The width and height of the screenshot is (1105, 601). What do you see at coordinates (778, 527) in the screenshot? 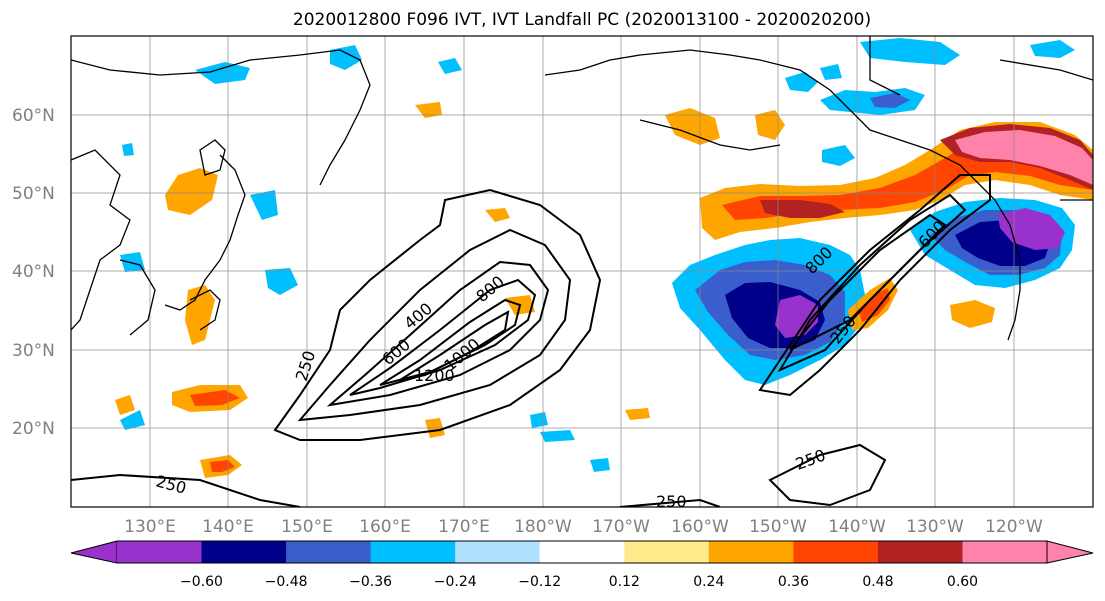
I see `lon-label: 150°W` at bounding box center [778, 527].